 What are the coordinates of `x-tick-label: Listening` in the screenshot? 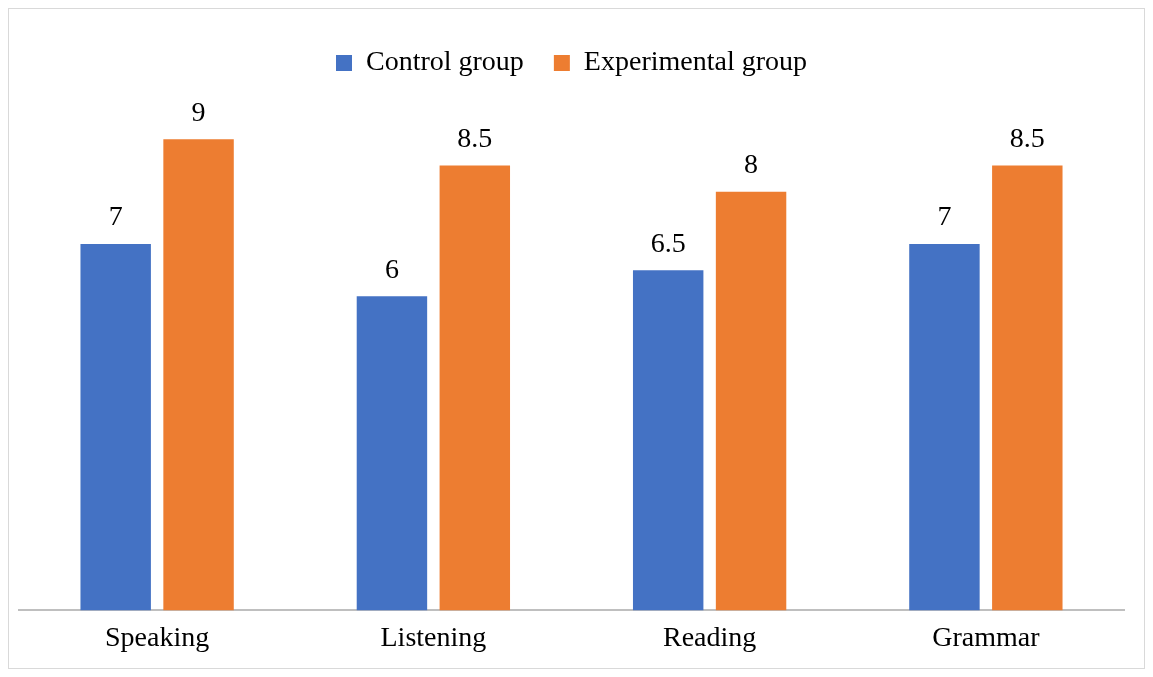 It's located at (433, 636).